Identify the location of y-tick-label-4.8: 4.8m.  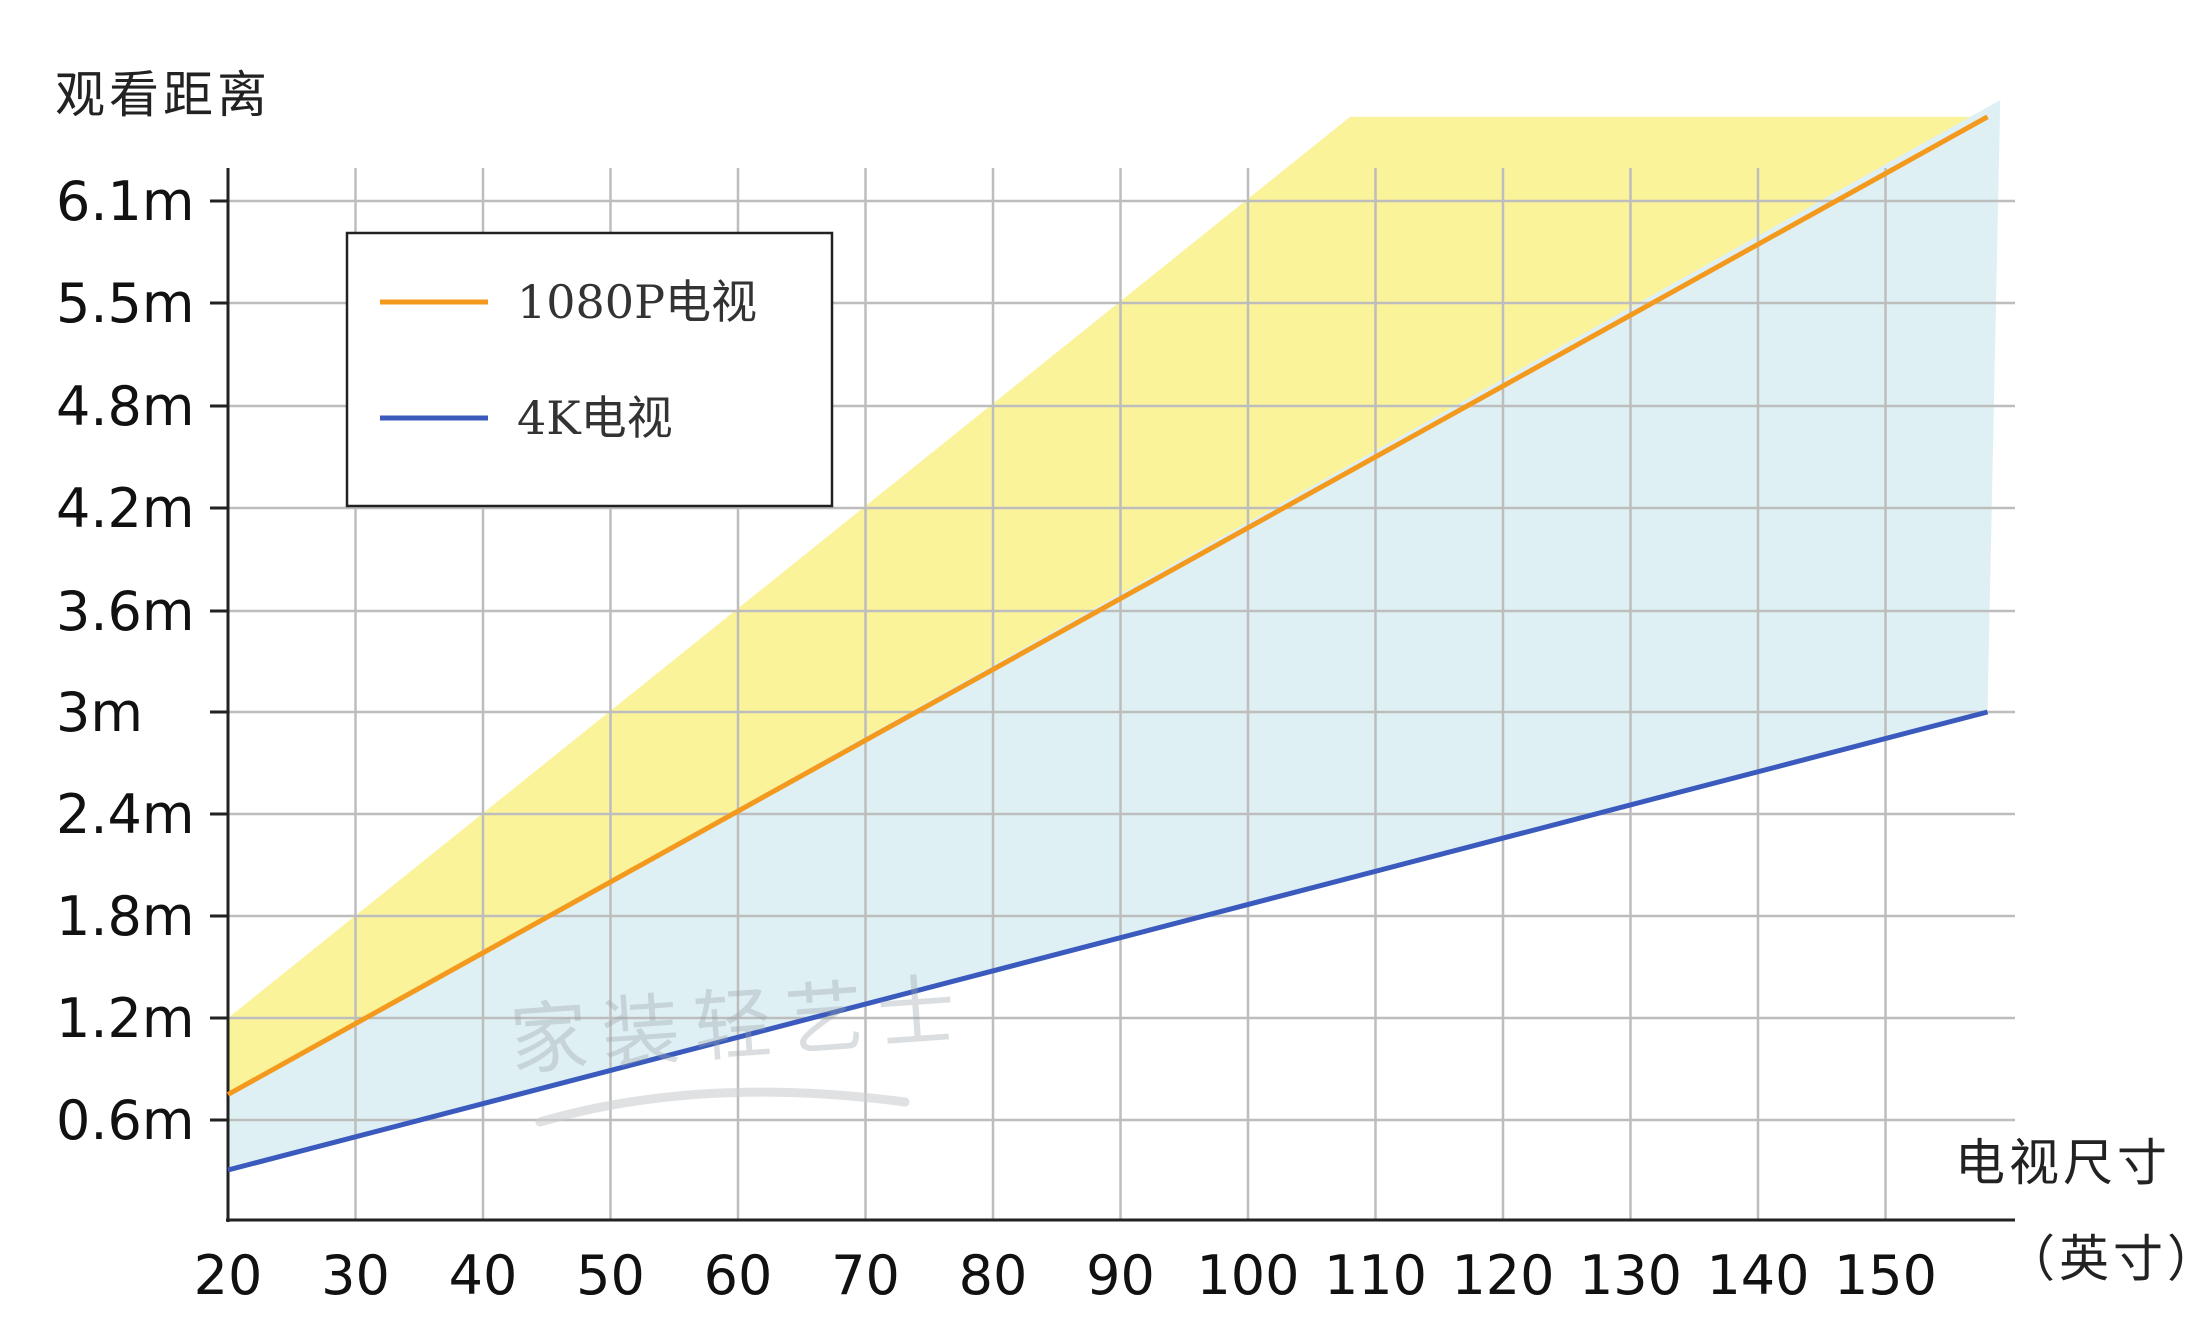
(125, 406).